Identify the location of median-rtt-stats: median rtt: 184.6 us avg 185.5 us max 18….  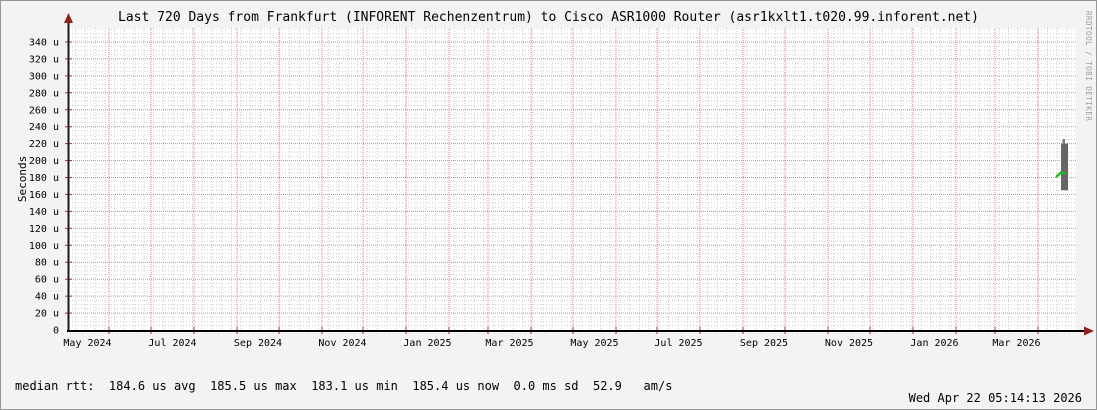
(344, 386).